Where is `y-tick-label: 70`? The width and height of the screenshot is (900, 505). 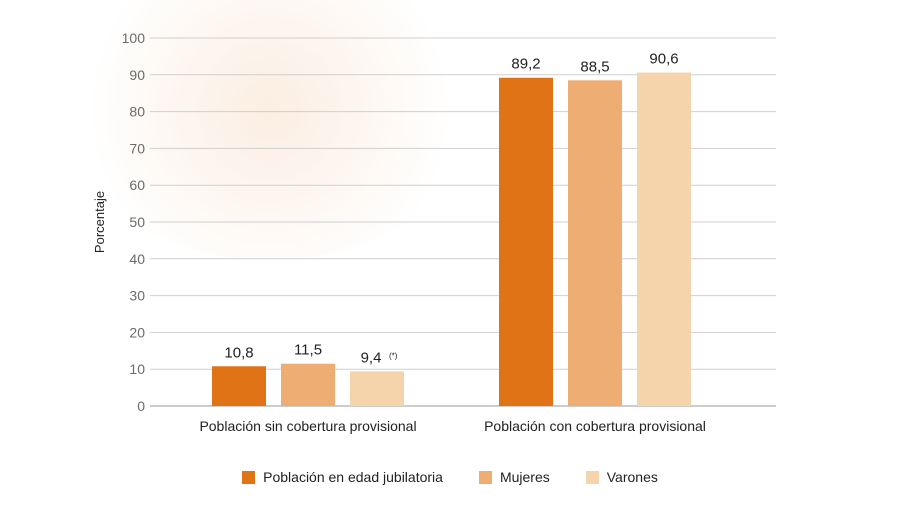
y-tick-label: 70 is located at coordinates (137, 148).